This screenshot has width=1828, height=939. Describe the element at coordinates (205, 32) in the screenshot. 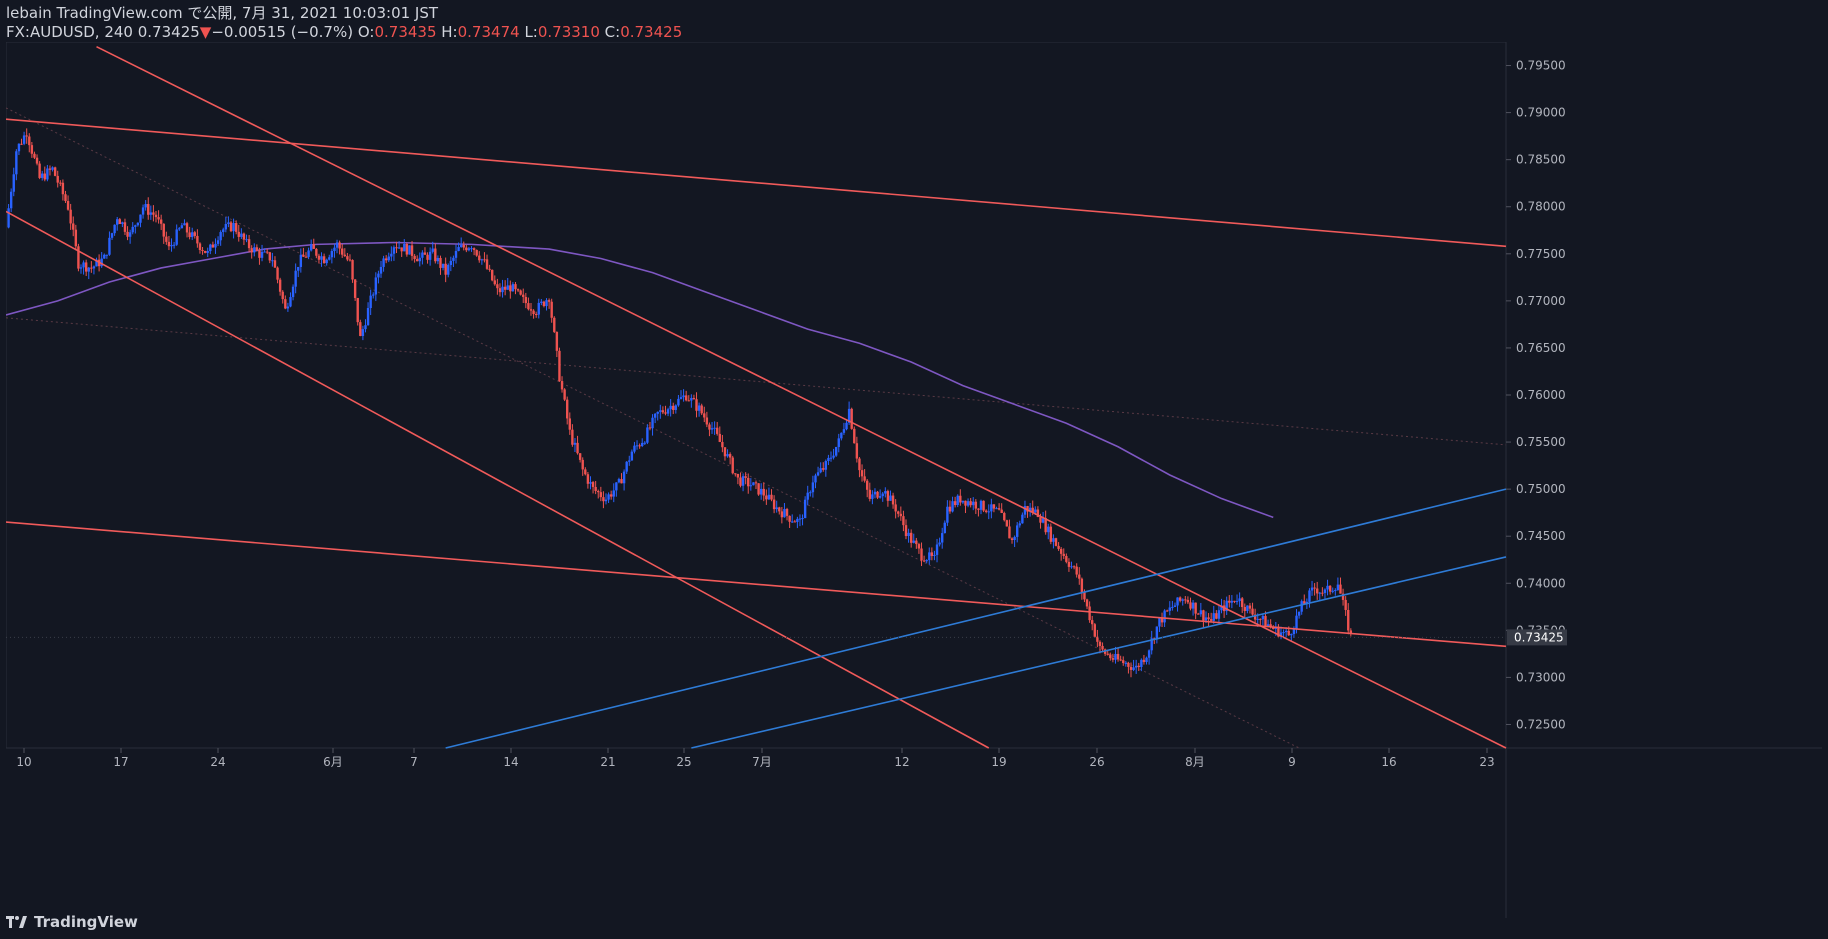

I see `down-arrow-icon: ▼` at that location.